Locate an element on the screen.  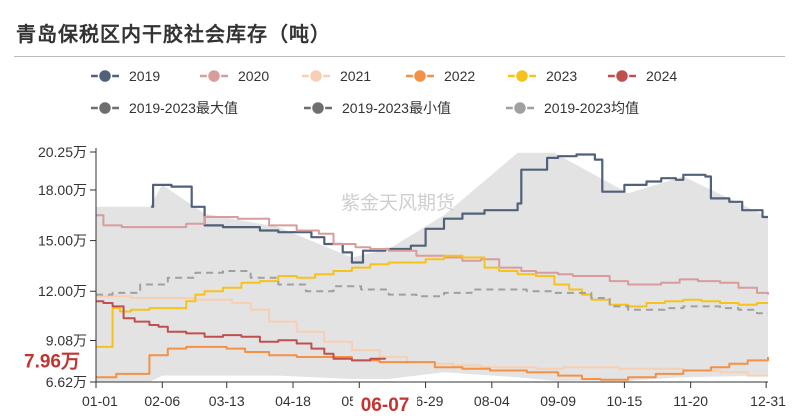
legend-label: 2020 is located at coordinates (253, 76).